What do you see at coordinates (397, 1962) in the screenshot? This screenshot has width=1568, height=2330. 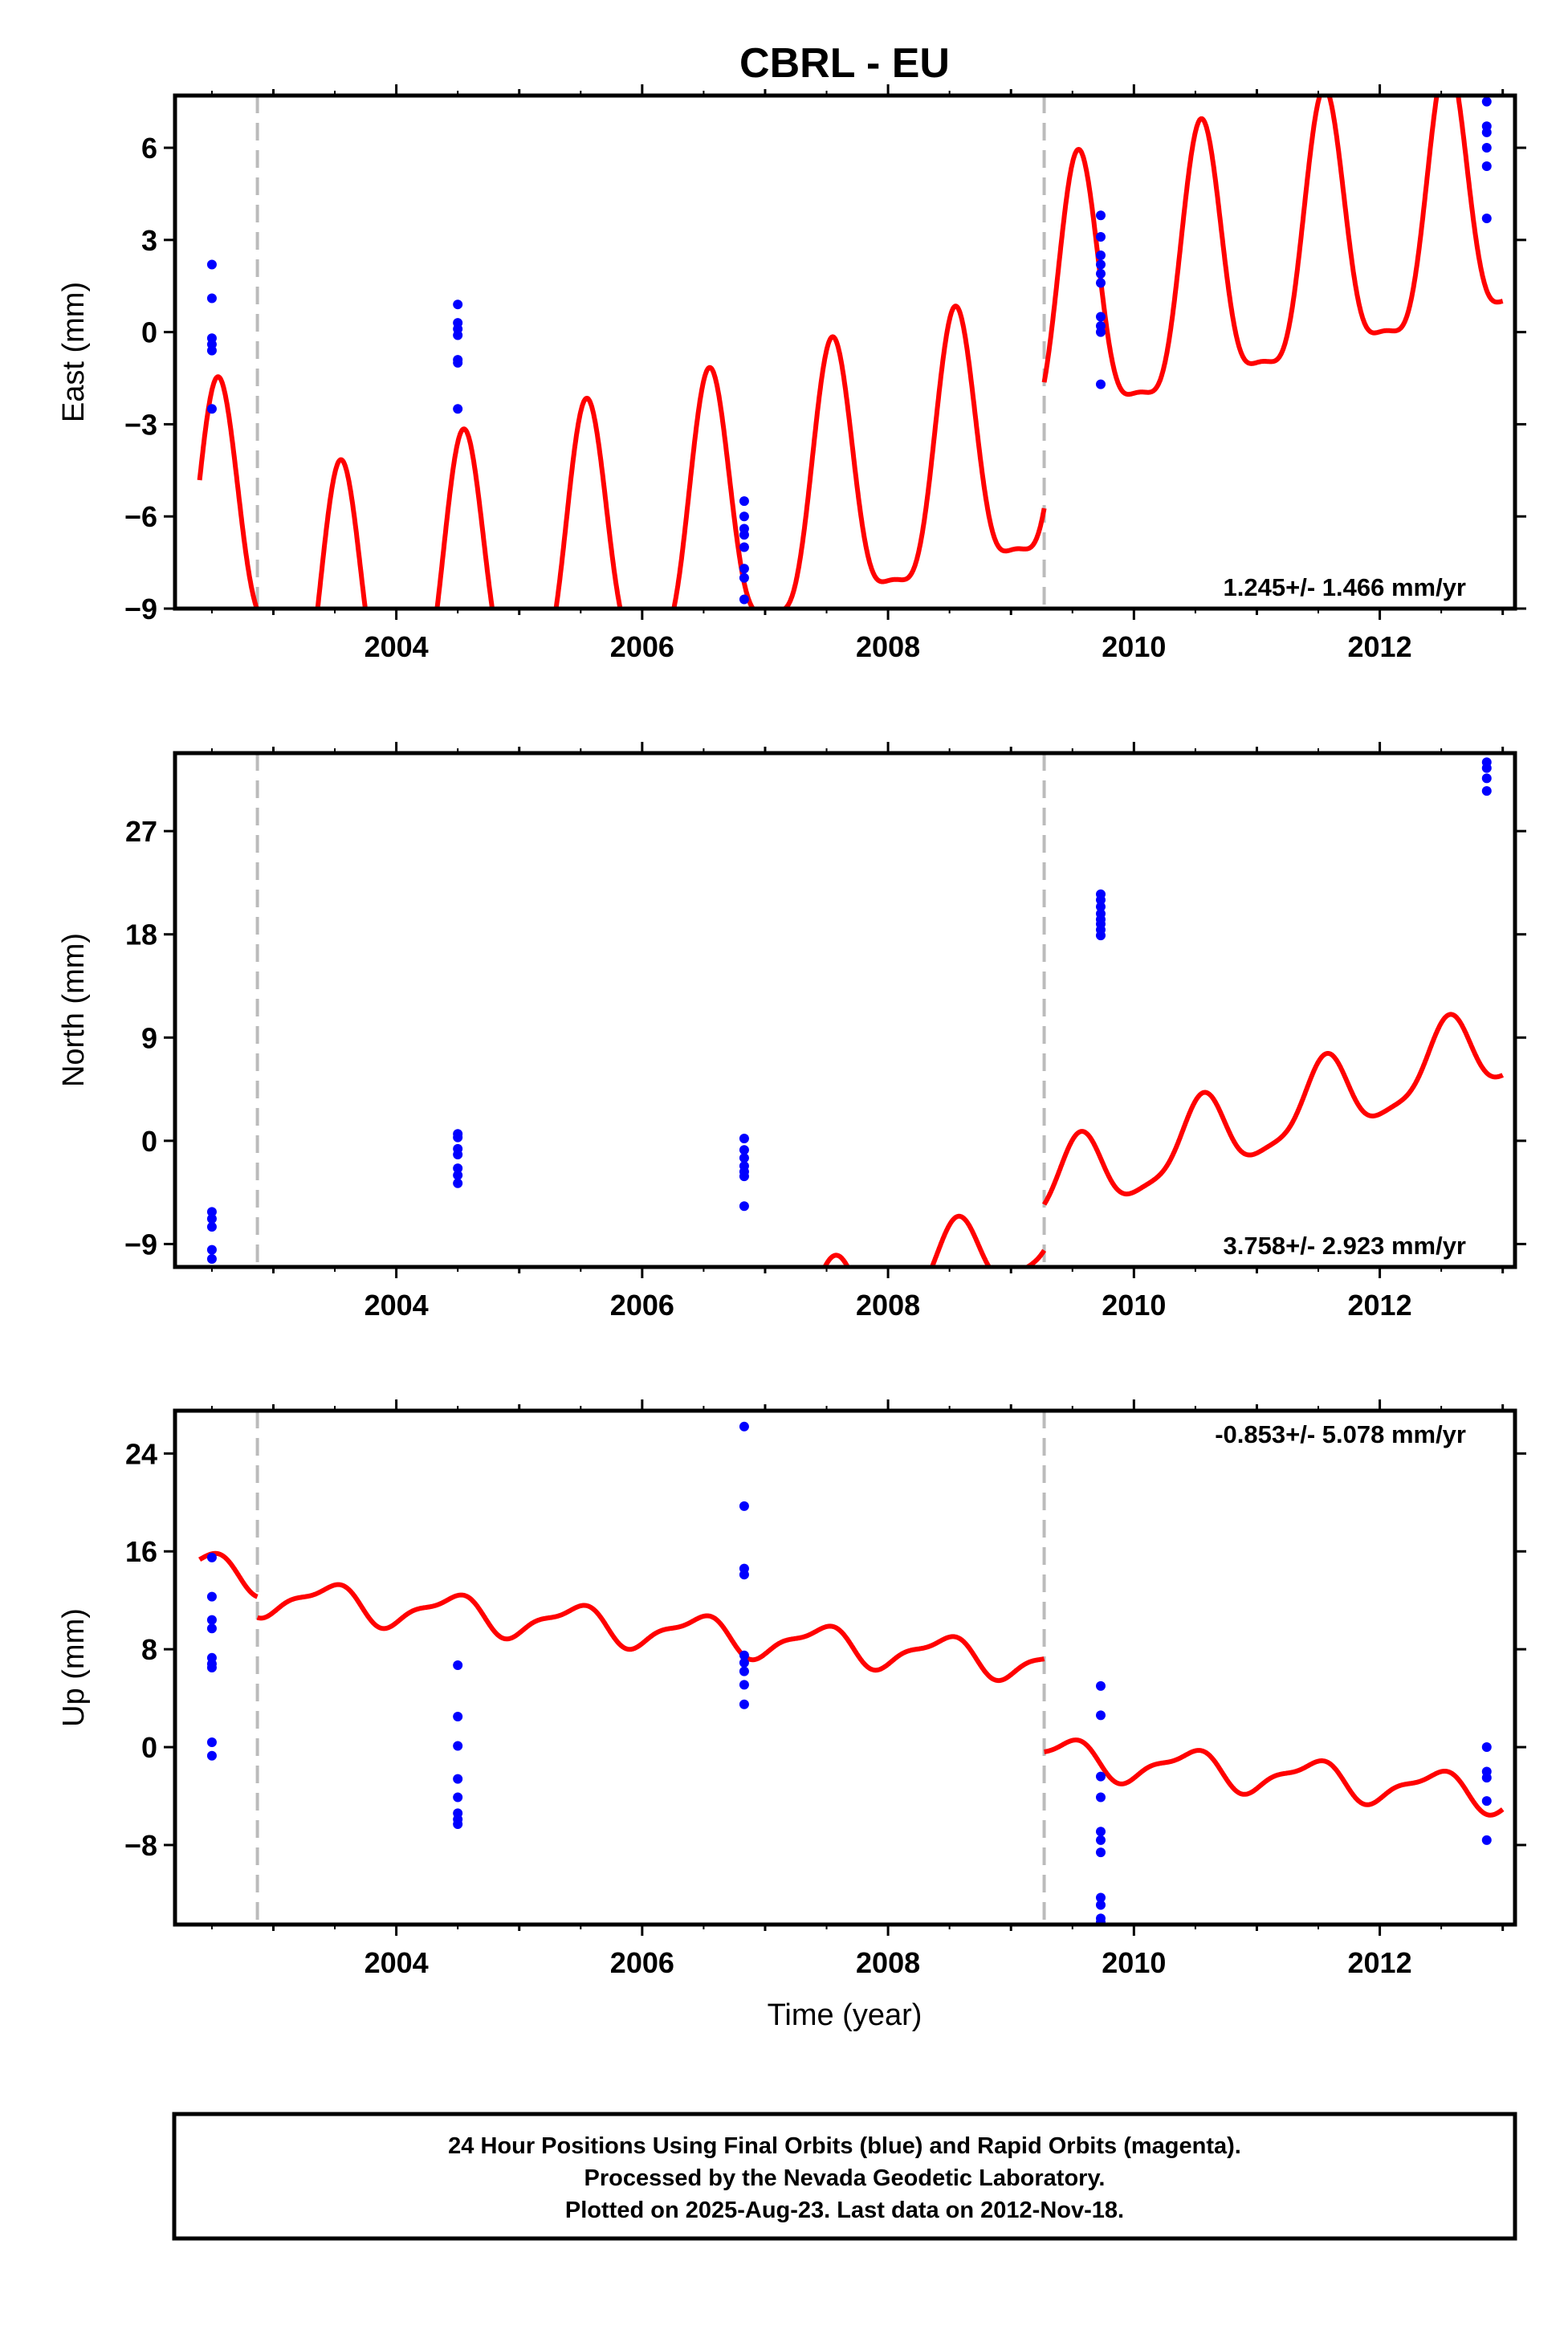 I see `up-x-tick-label: 2004` at bounding box center [397, 1962].